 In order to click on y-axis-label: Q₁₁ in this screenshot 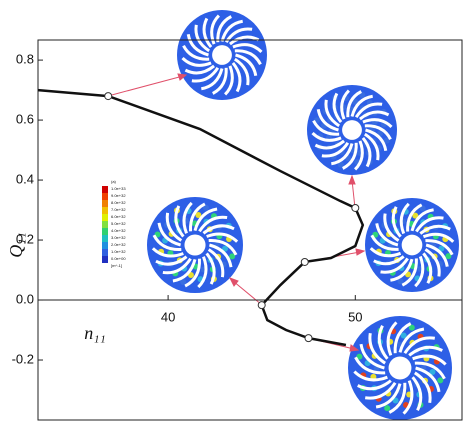, I will do `click(16, 245)`.